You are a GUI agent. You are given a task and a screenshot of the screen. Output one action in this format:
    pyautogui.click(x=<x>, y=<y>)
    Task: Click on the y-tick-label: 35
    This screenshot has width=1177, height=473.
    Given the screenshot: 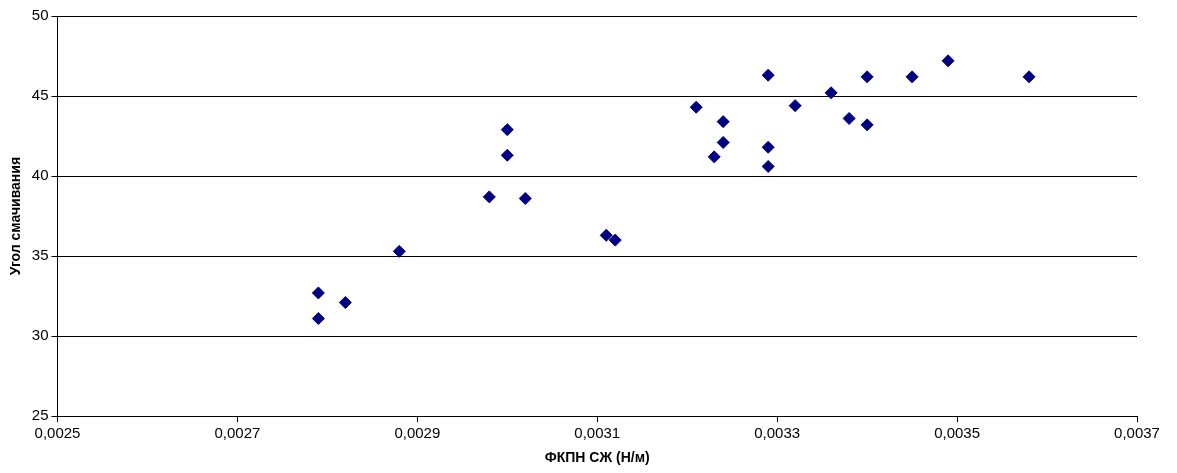 What is the action you would take?
    pyautogui.click(x=40, y=255)
    